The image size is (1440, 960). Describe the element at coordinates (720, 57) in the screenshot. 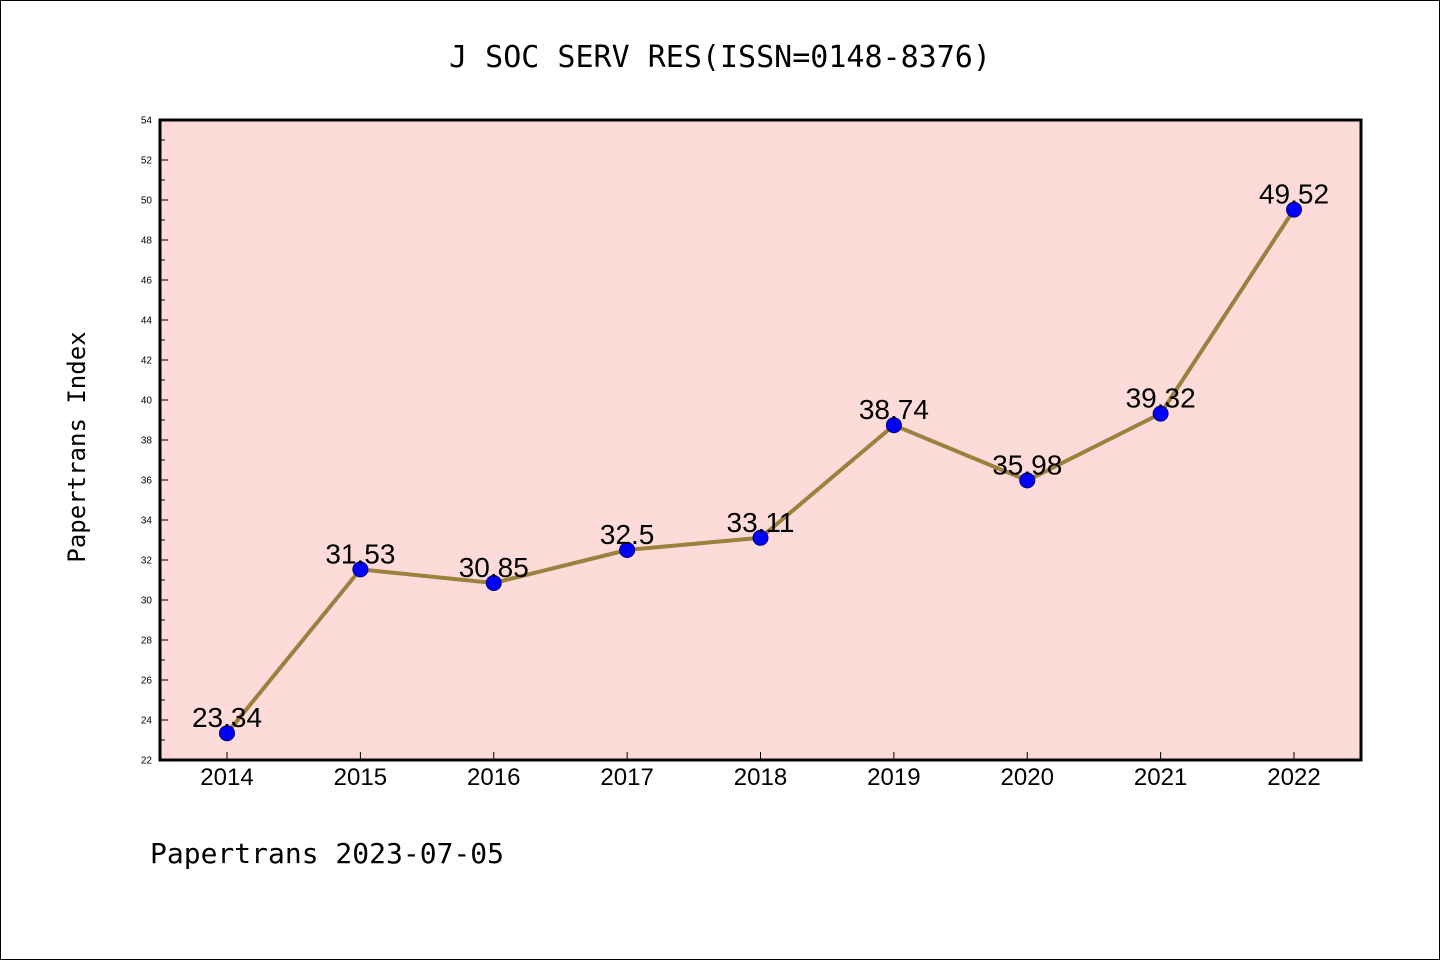

I see `chart-title: J SOC SERV RES(ISSN=0148-8376)` at that location.